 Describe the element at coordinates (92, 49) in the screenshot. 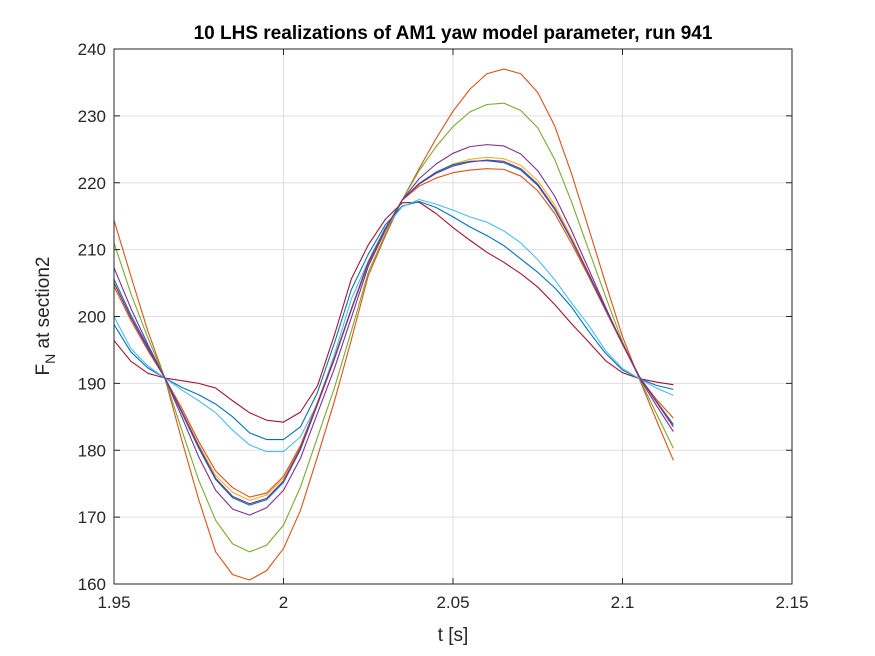

I see `y-tick-label: 240` at that location.